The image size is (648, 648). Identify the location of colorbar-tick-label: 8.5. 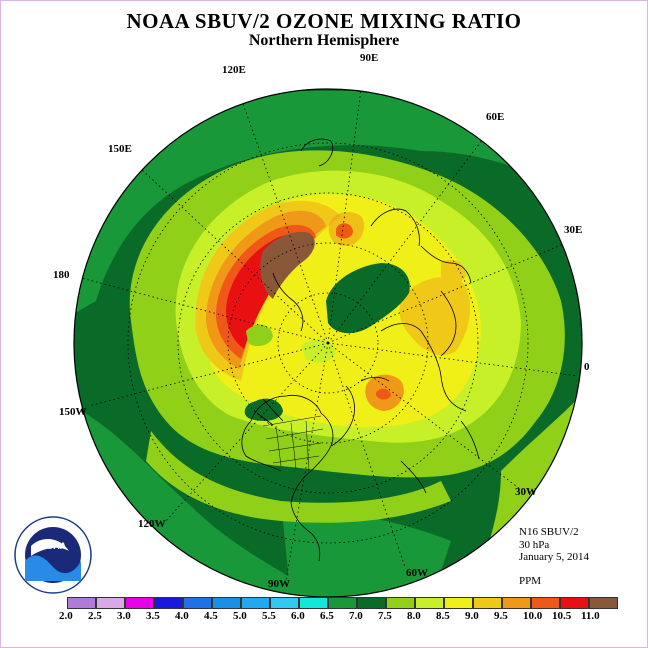
(443, 616).